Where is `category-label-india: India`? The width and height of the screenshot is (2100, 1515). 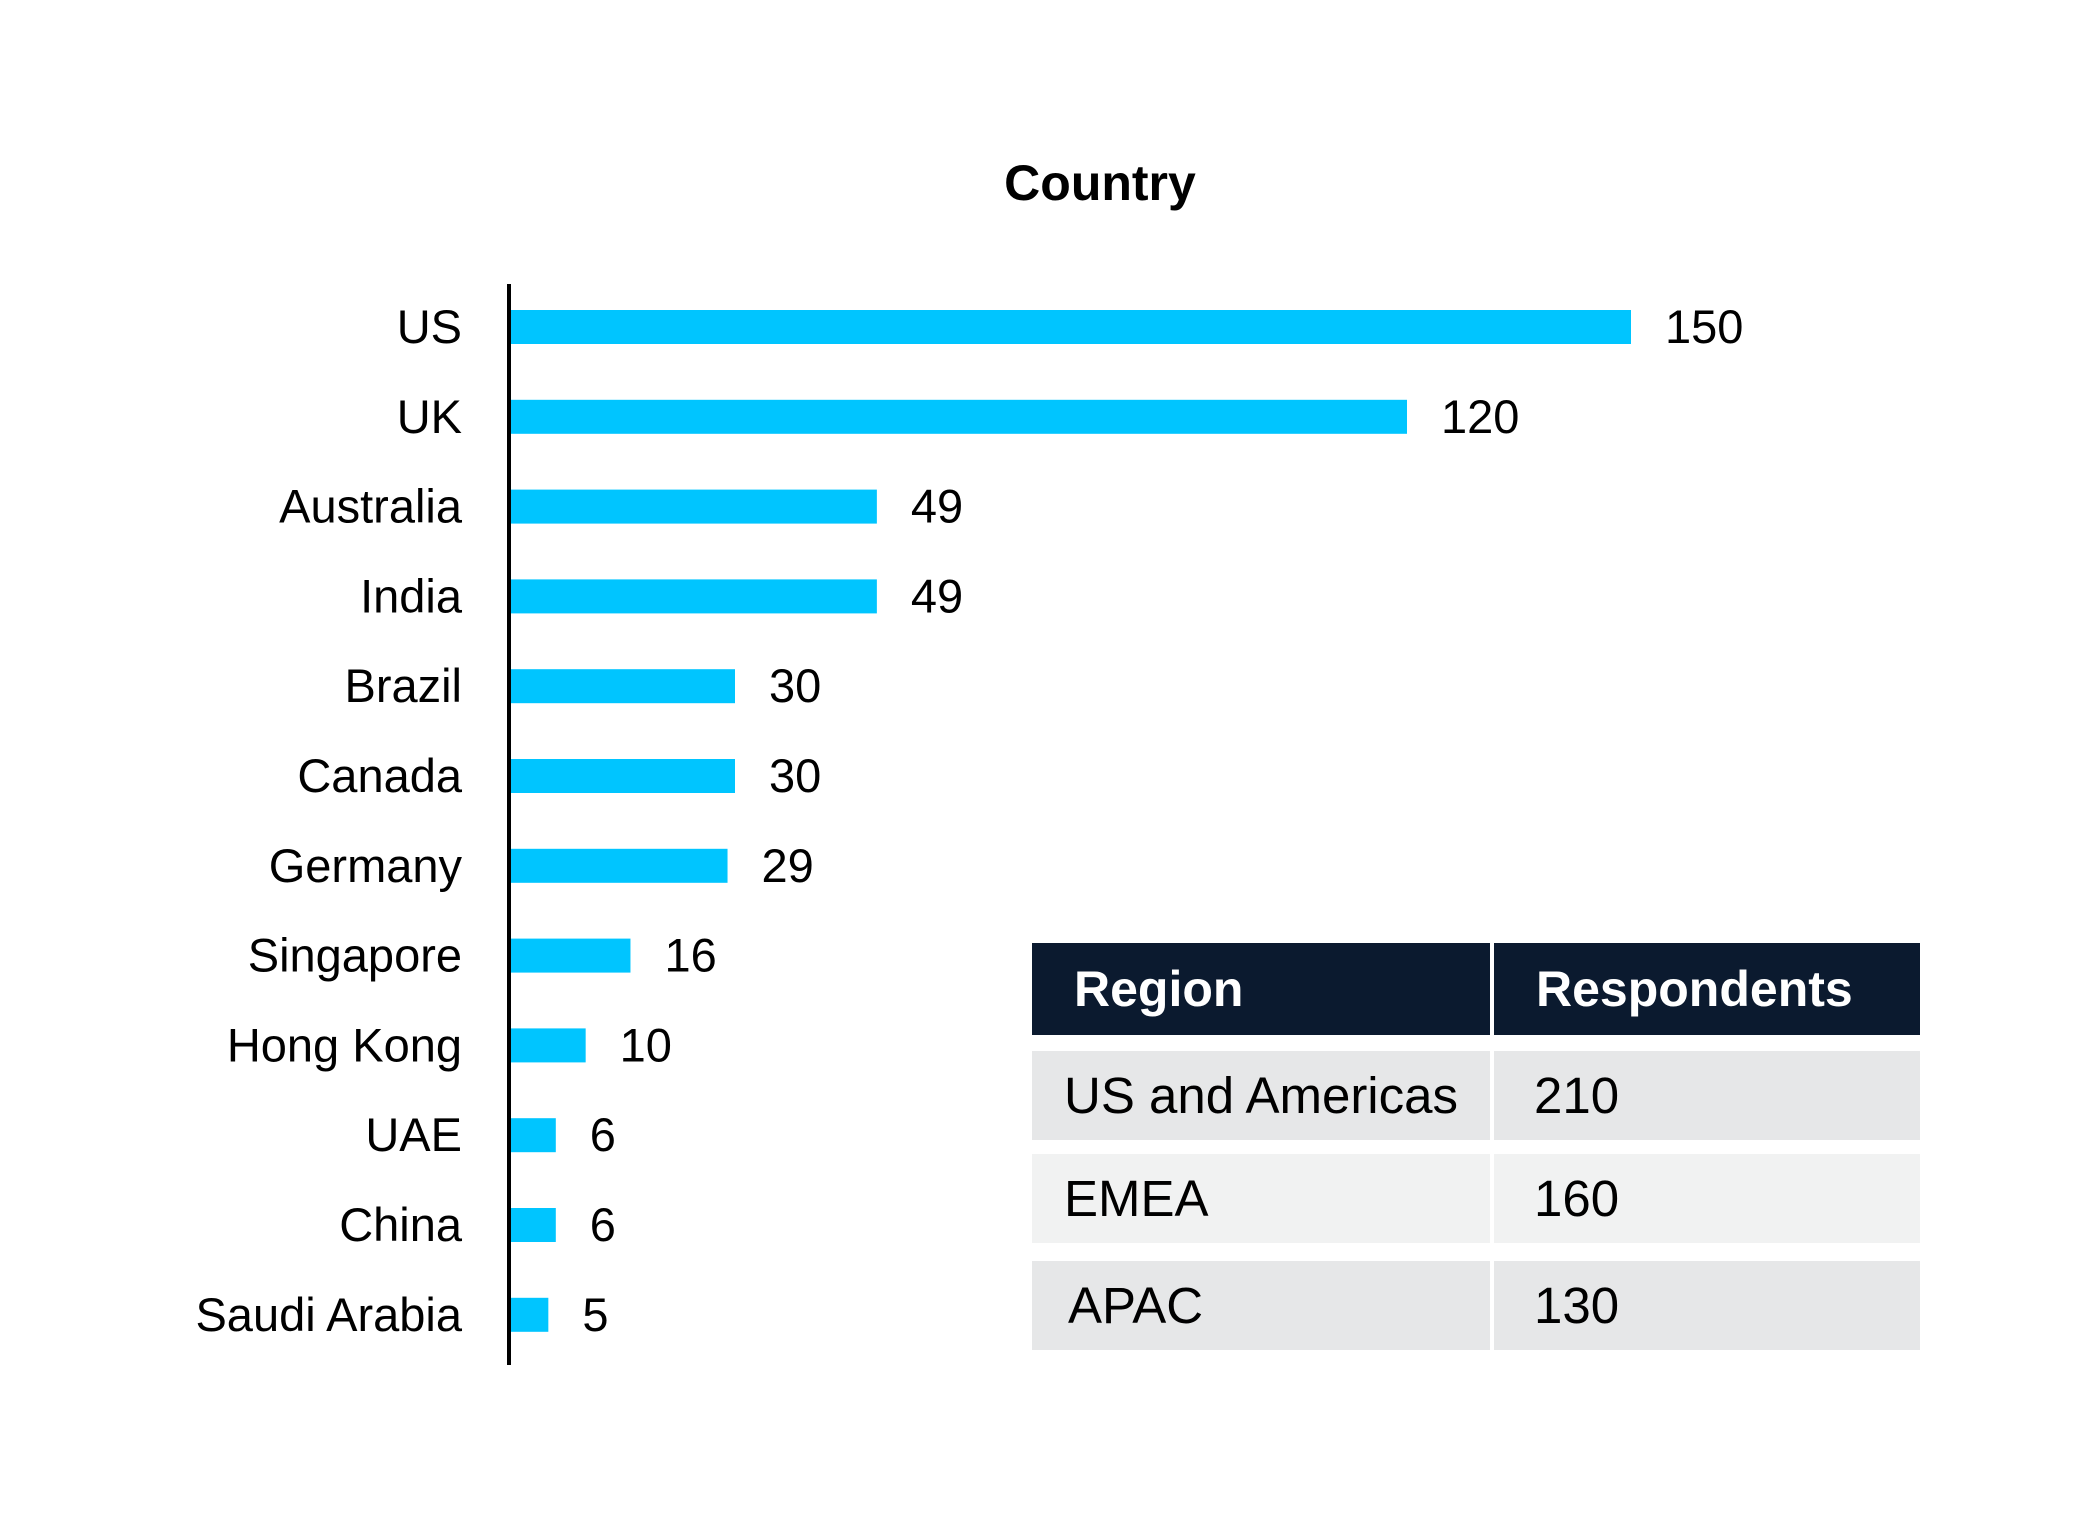 category-label-india: India is located at coordinates (411, 595).